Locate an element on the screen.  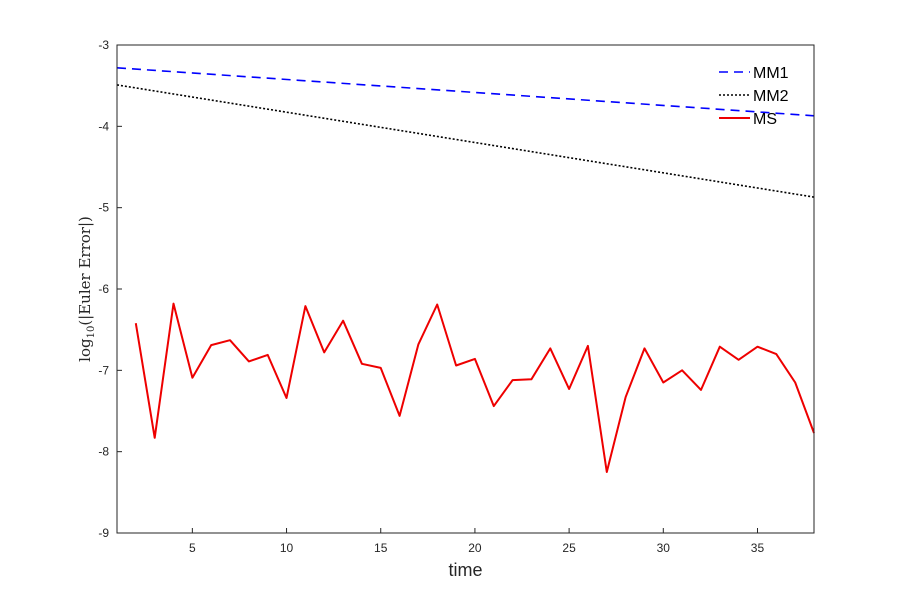
y-axis-title-suffix: (|Euler Error|) is located at coordinates (85, 271).